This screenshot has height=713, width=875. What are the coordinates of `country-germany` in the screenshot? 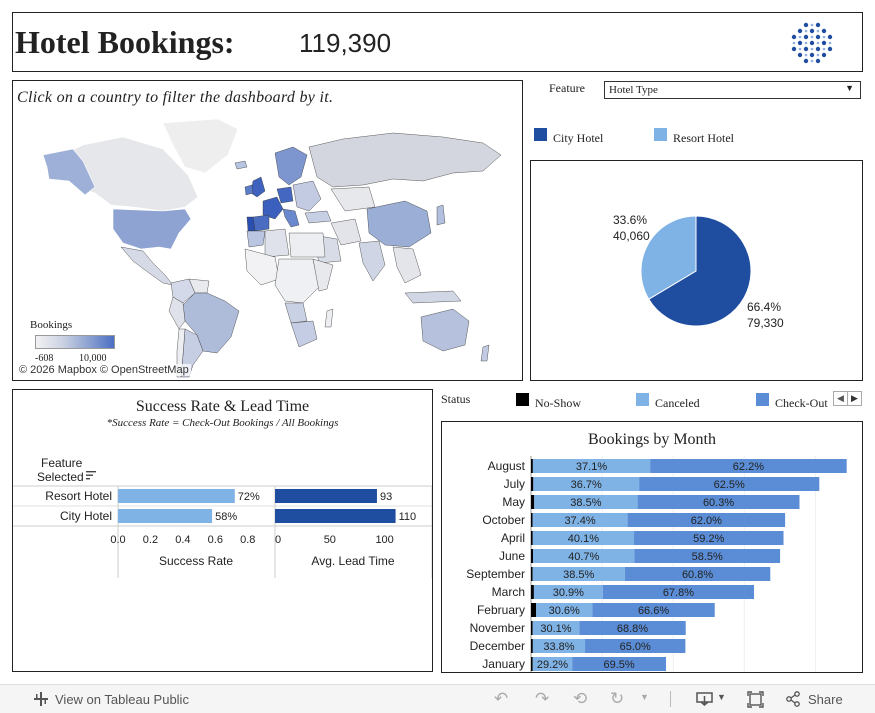 It's located at (285, 195).